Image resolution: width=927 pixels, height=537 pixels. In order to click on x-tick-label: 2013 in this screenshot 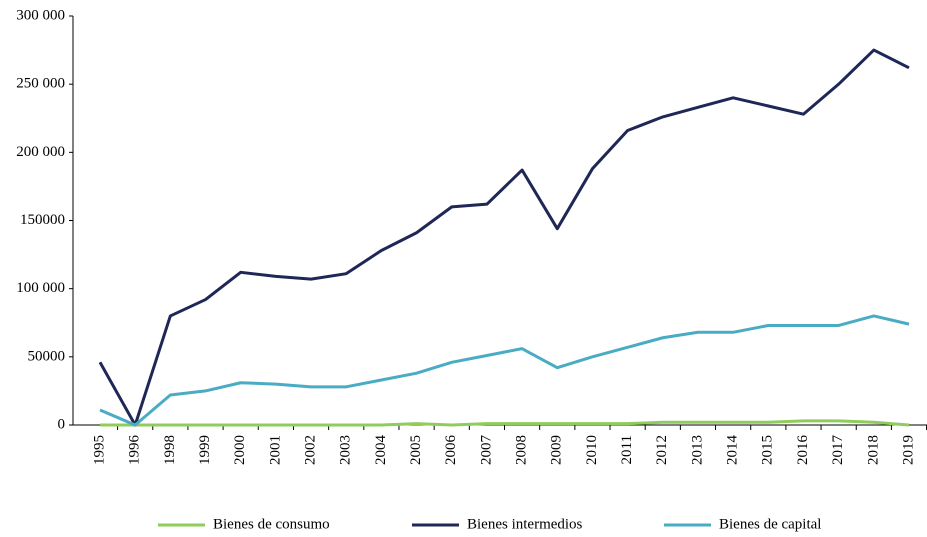, I will do `click(697, 450)`.